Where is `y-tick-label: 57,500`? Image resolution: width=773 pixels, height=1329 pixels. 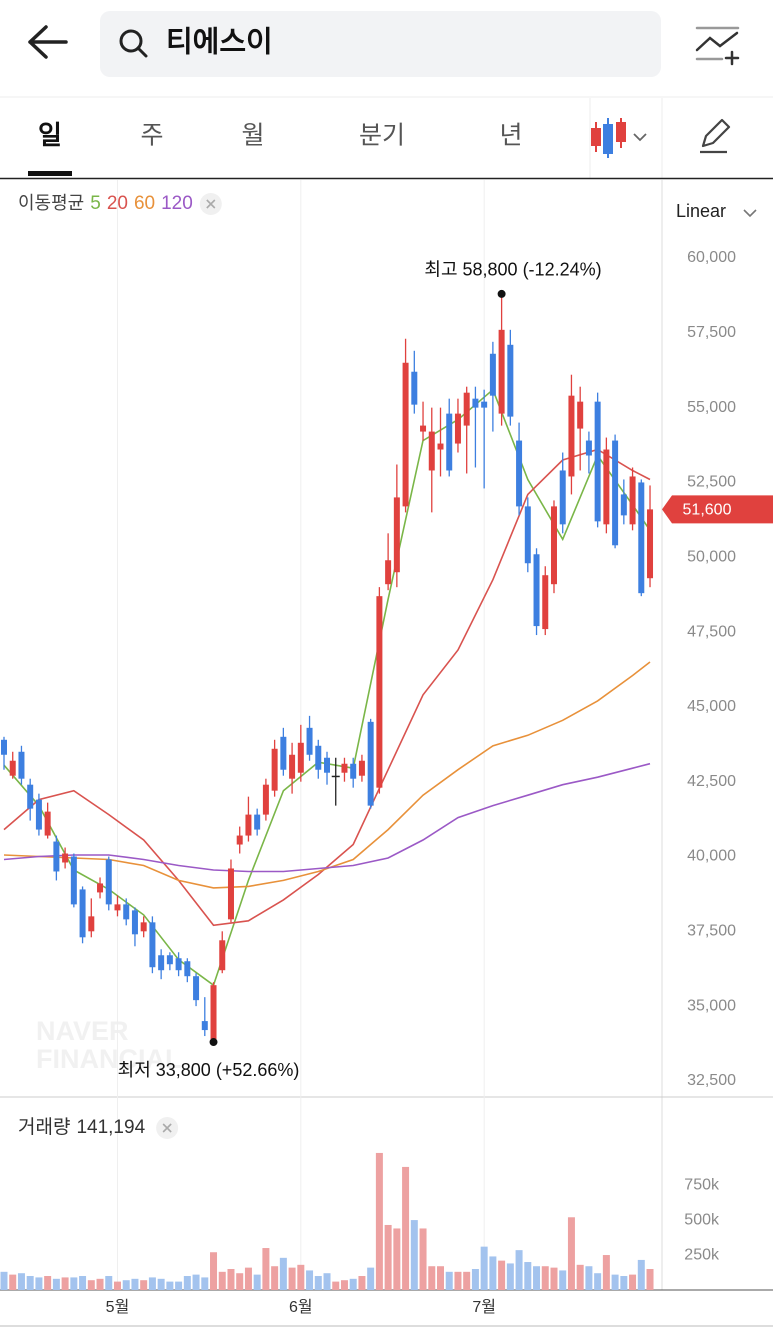
y-tick-label: 57,500 is located at coordinates (711, 332).